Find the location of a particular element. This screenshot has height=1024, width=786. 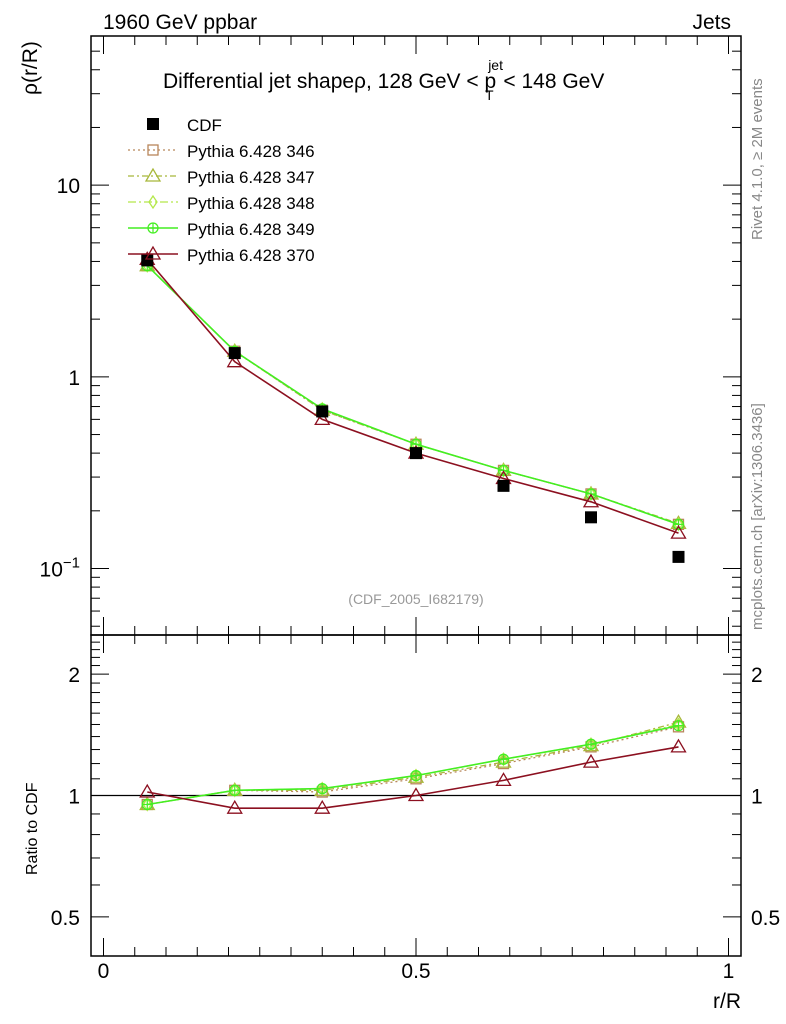

main-y-axis-label: ρ(r/R) is located at coordinates (30, 68).